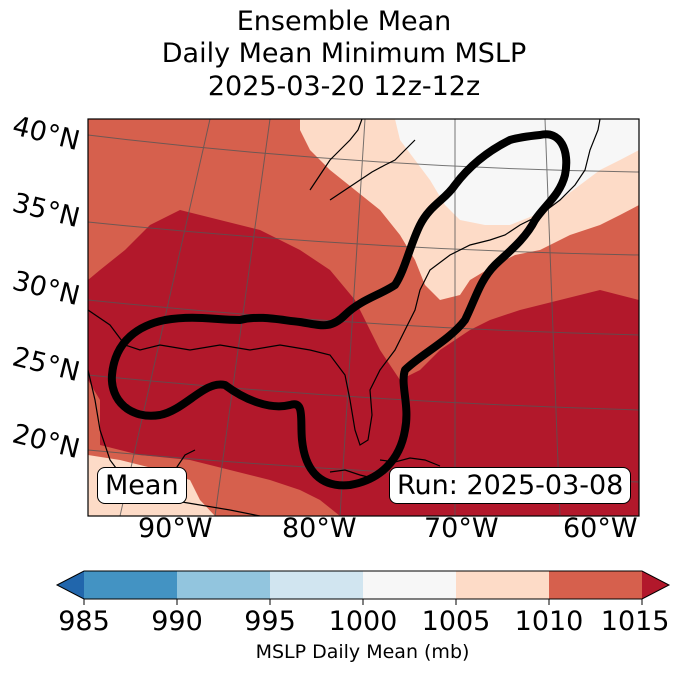 The height and width of the screenshot is (674, 688). I want to click on title-line-2: Daily Mean Minimum MSLP, so click(344, 53).